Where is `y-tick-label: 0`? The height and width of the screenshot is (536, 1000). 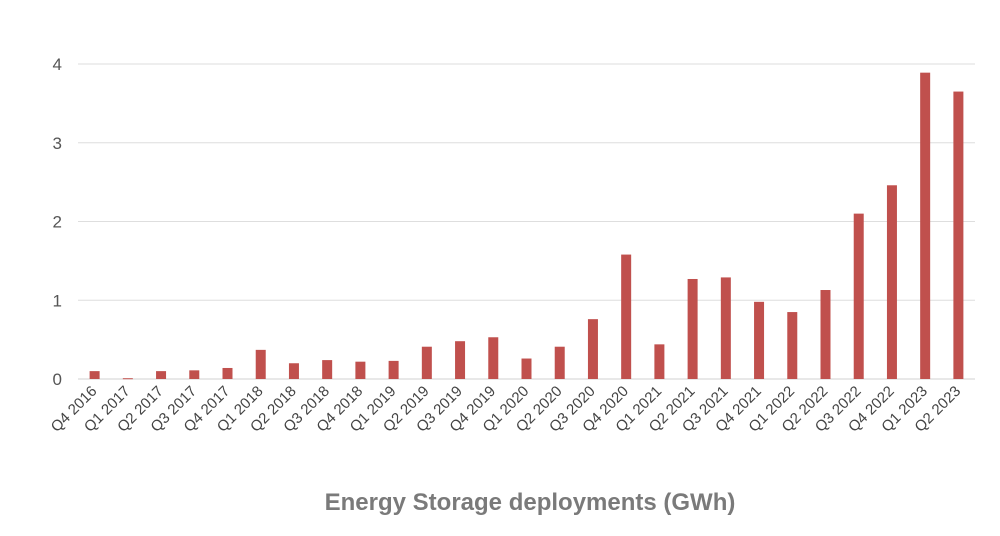
y-tick-label: 0 is located at coordinates (57, 379).